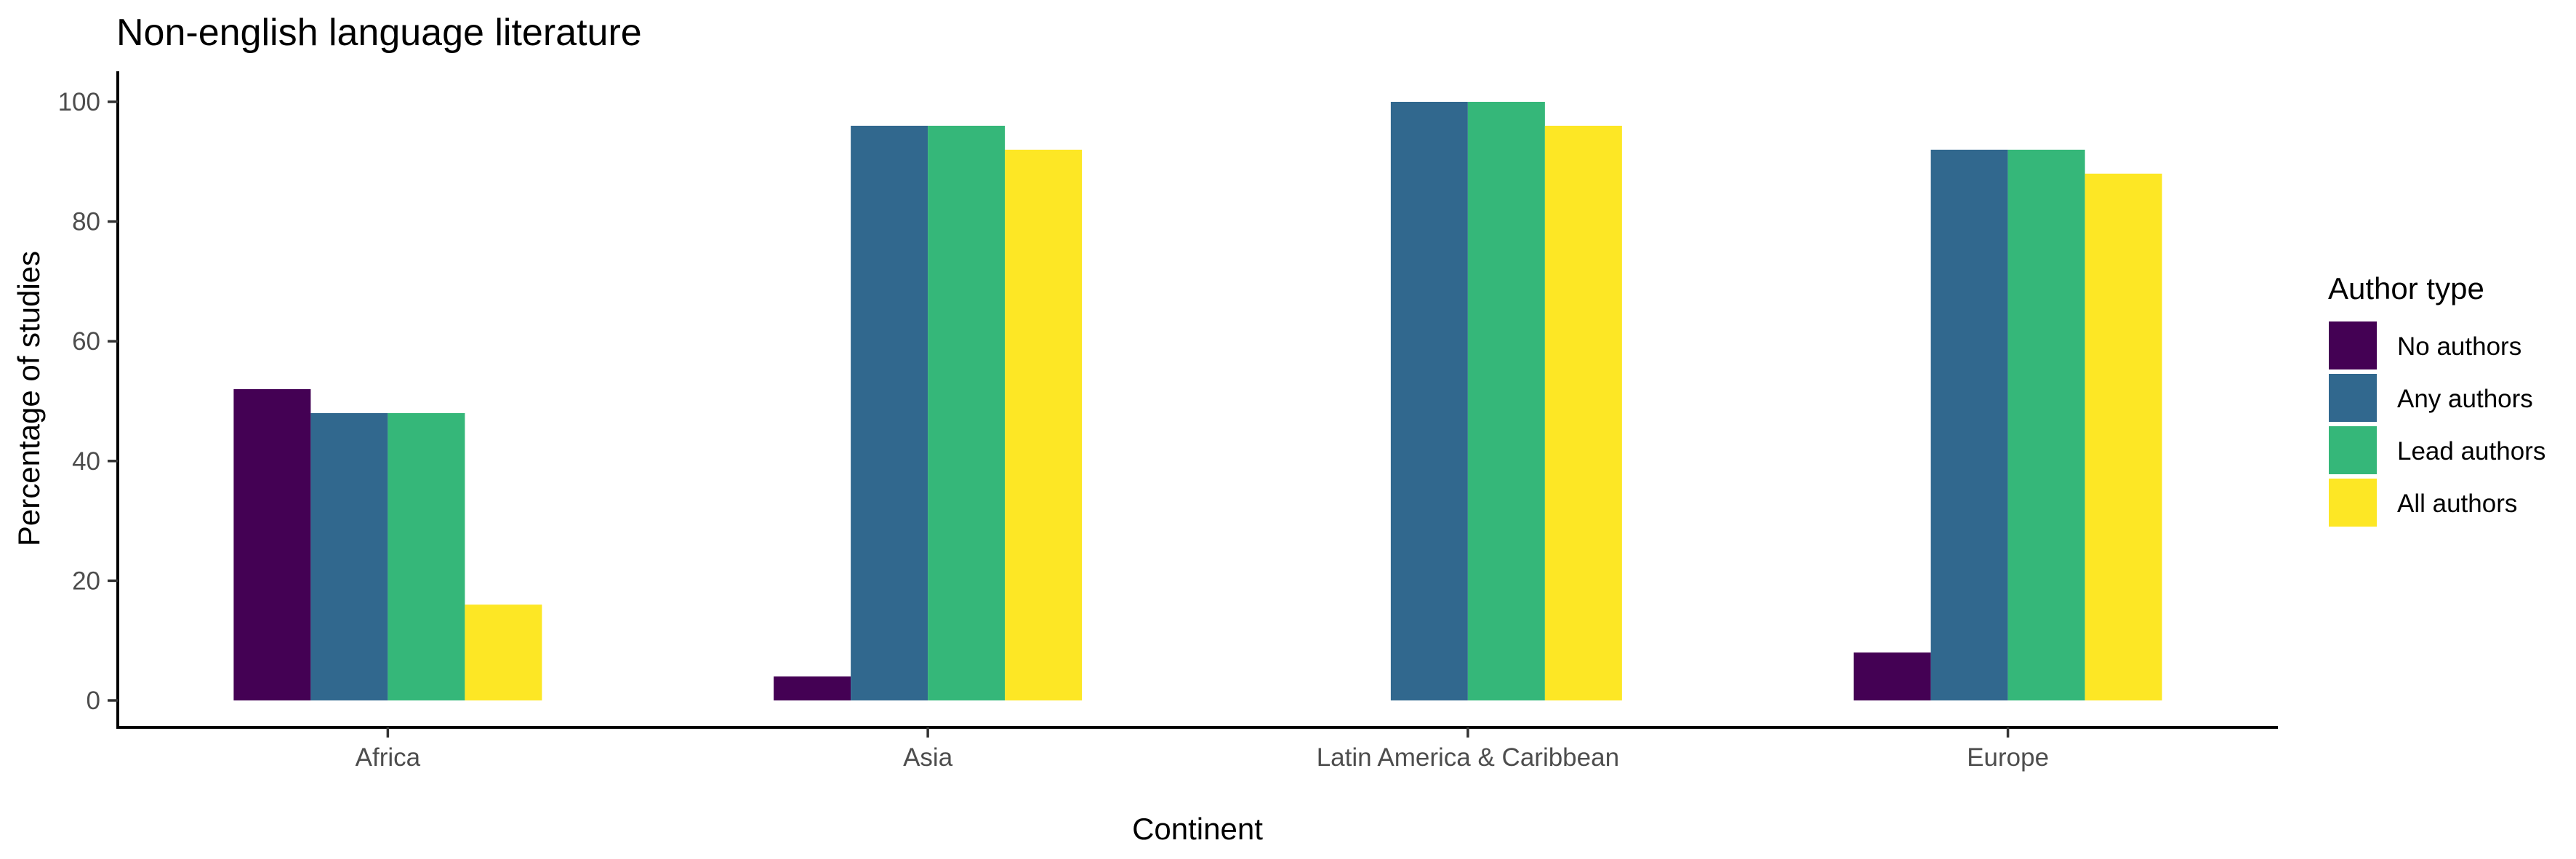 The width and height of the screenshot is (2576, 859). What do you see at coordinates (2459, 346) in the screenshot?
I see `legend-label: No authors` at bounding box center [2459, 346].